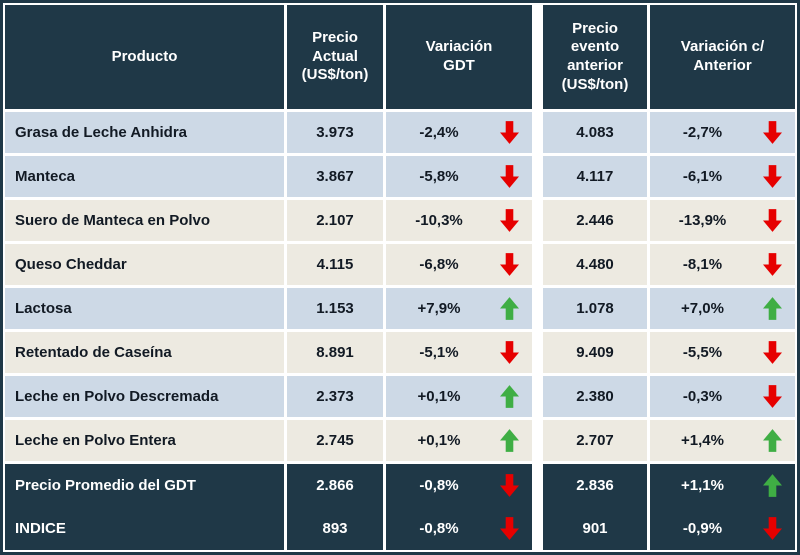  I want to click on variacion-anterior-cell: -8,1%, so click(722, 264).